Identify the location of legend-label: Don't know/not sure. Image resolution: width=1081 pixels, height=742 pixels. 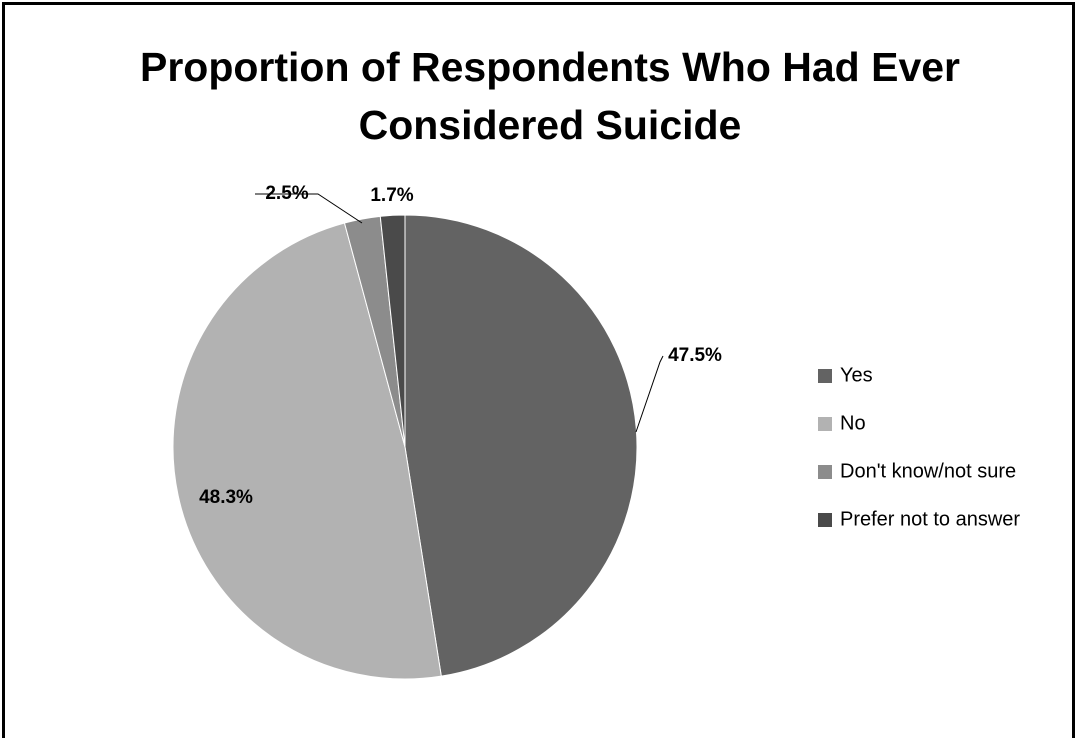
(928, 471).